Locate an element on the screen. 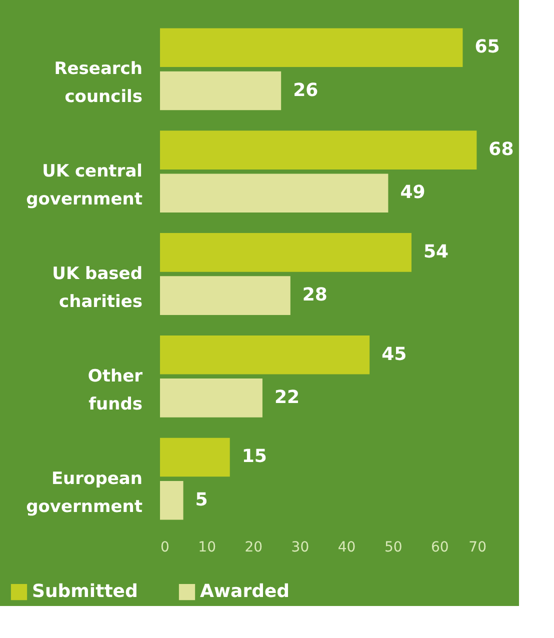 This screenshot has width=554, height=638. data-label: 45 is located at coordinates (394, 354).